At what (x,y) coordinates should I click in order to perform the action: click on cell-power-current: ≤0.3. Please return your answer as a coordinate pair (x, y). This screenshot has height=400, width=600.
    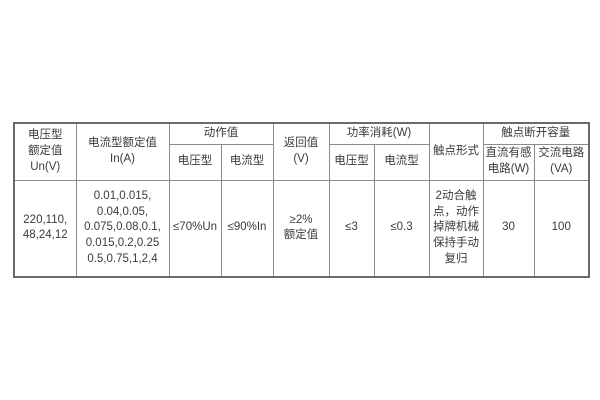
    Looking at the image, I should click on (401, 228).